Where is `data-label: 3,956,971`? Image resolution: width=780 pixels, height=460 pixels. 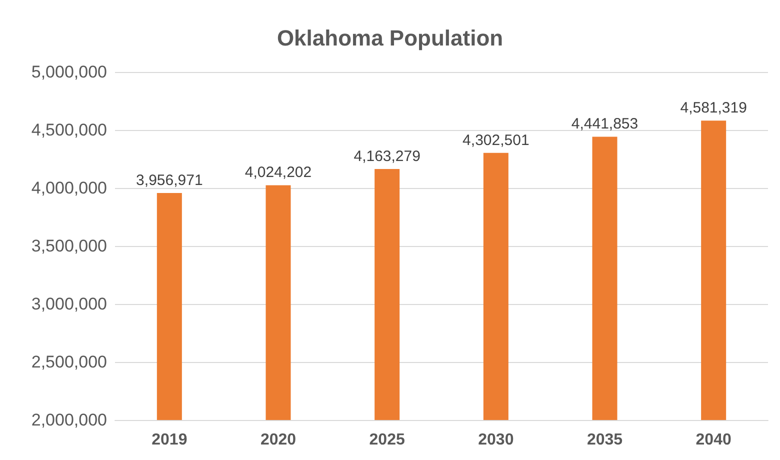 data-label: 3,956,971 is located at coordinates (169, 180).